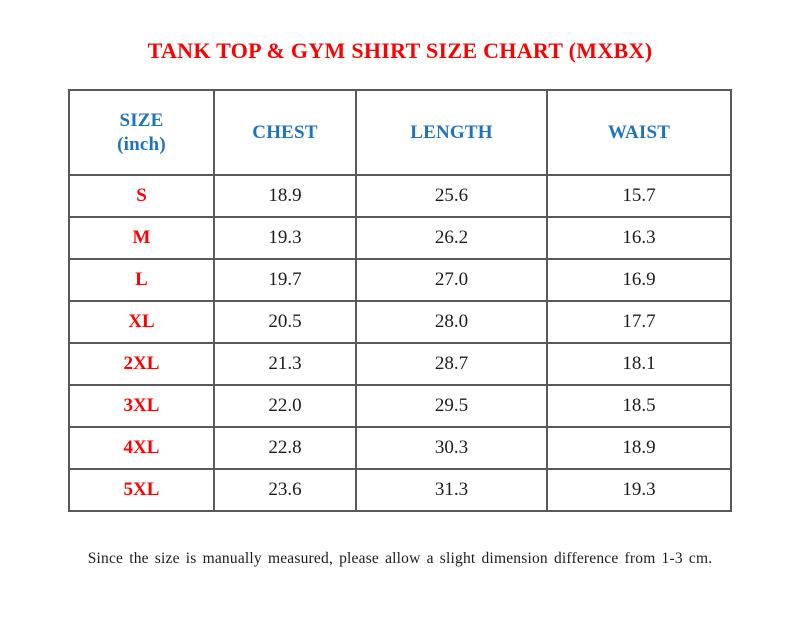 This screenshot has width=800, height=633. I want to click on column-header-waist: WAIST, so click(639, 132).